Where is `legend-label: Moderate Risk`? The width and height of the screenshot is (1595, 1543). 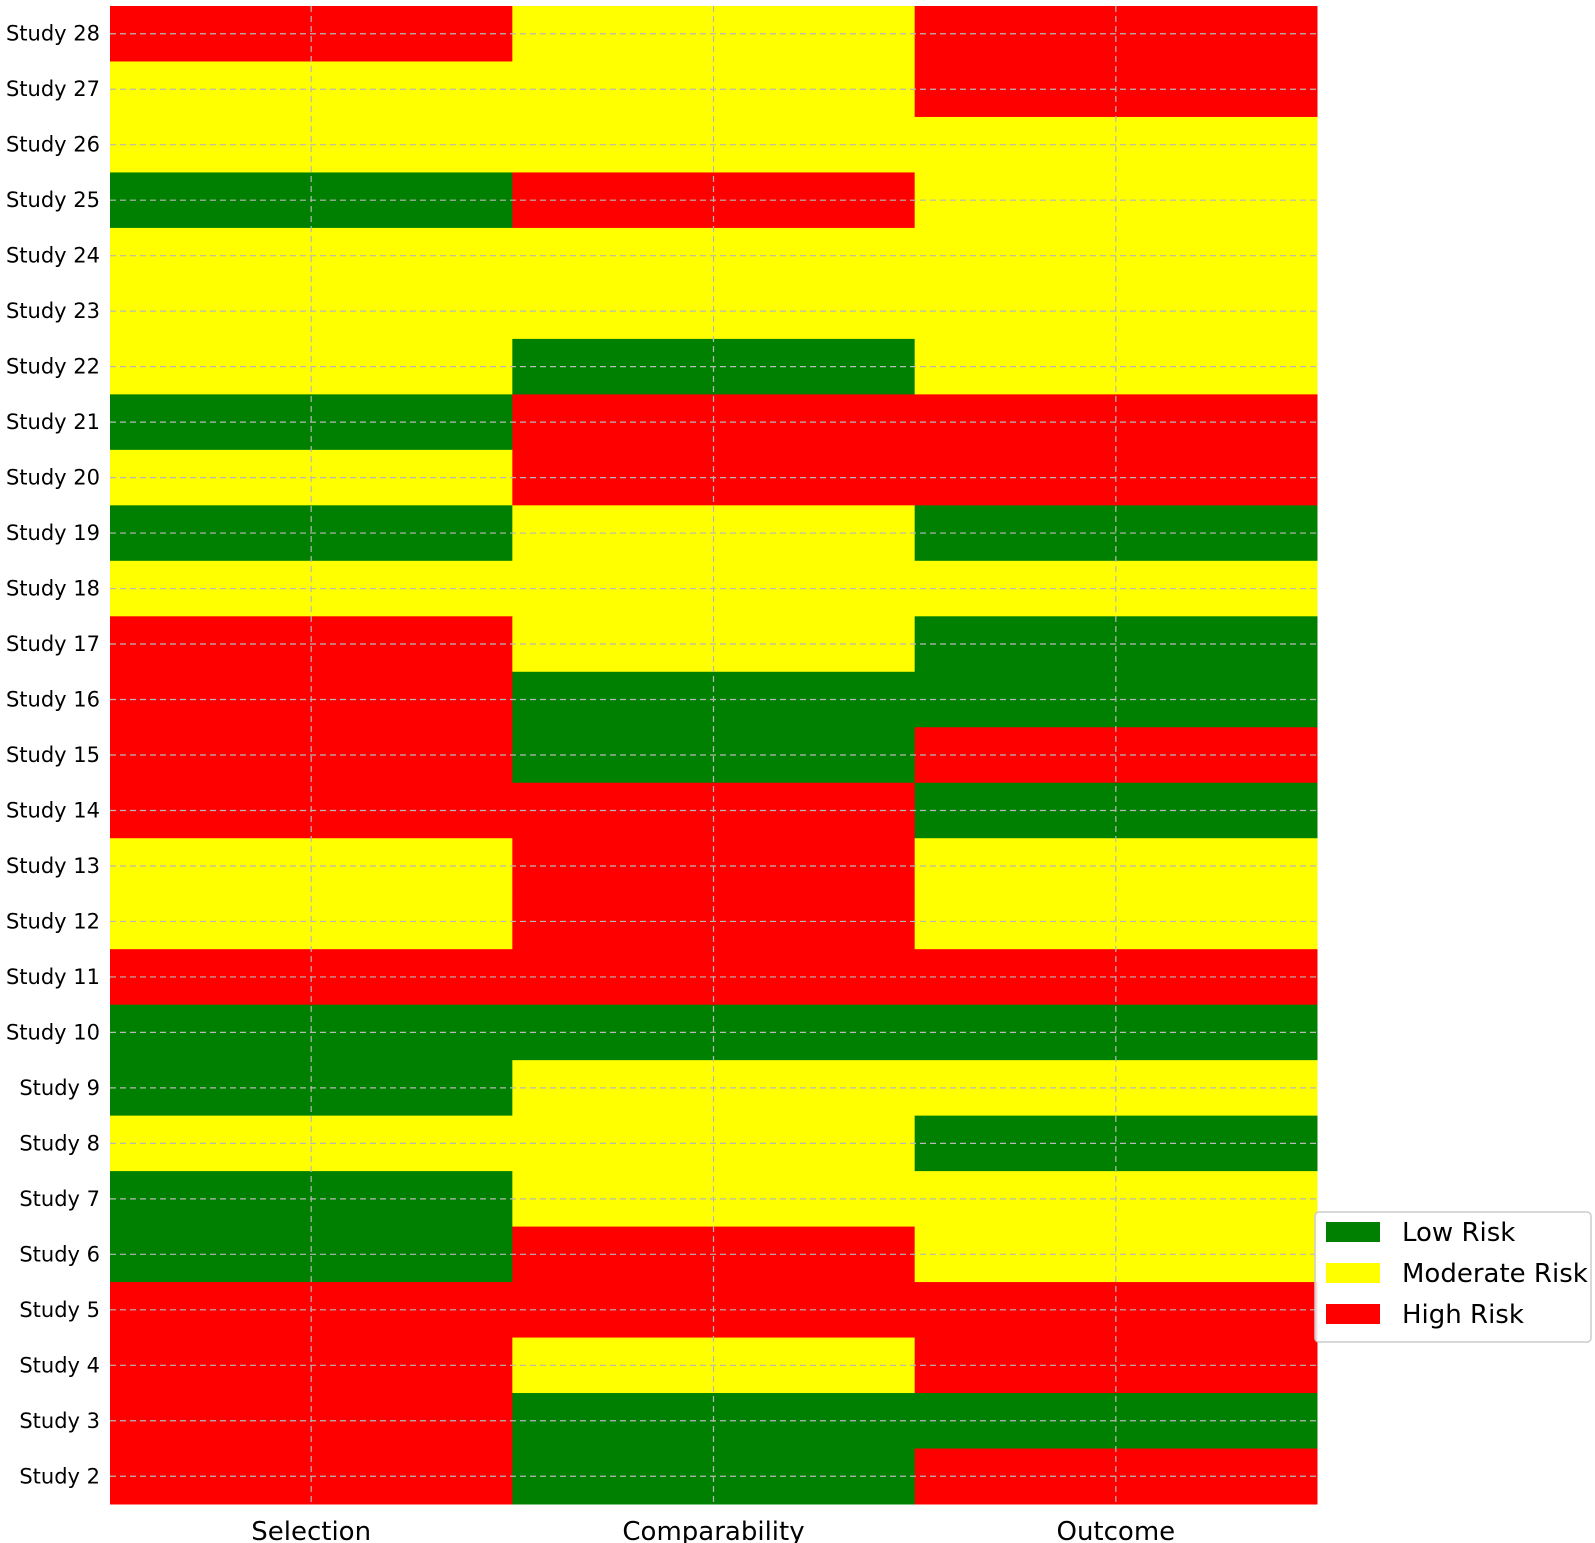
legend-label: Moderate Risk is located at coordinates (1495, 1274).